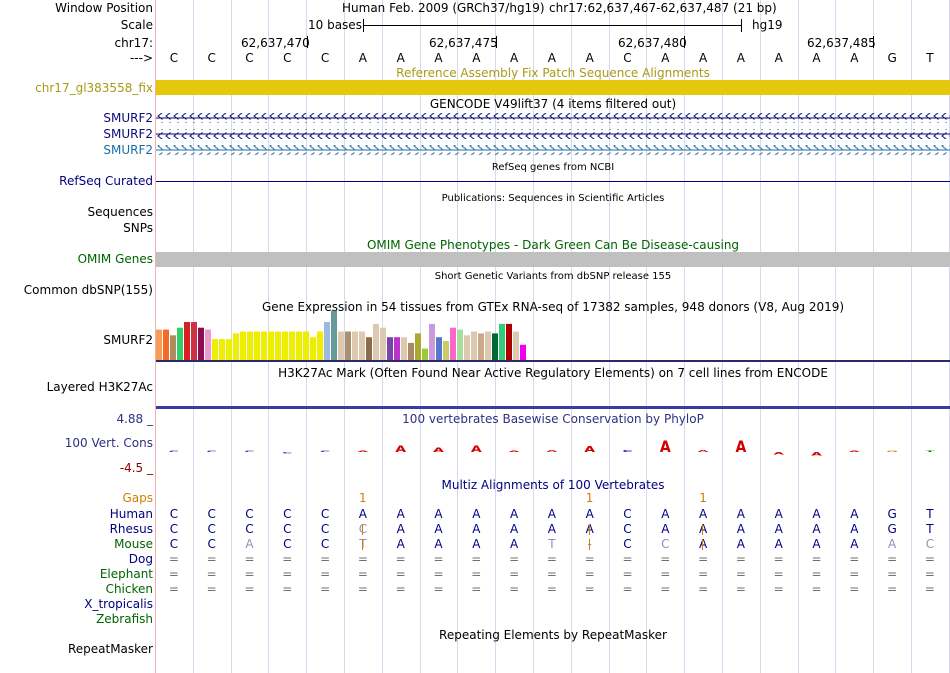 Image resolution: width=950 pixels, height=673 pixels. What do you see at coordinates (94, 88) in the screenshot?
I see `track-label-fix-patch: chr17_gl383558_fix` at bounding box center [94, 88].